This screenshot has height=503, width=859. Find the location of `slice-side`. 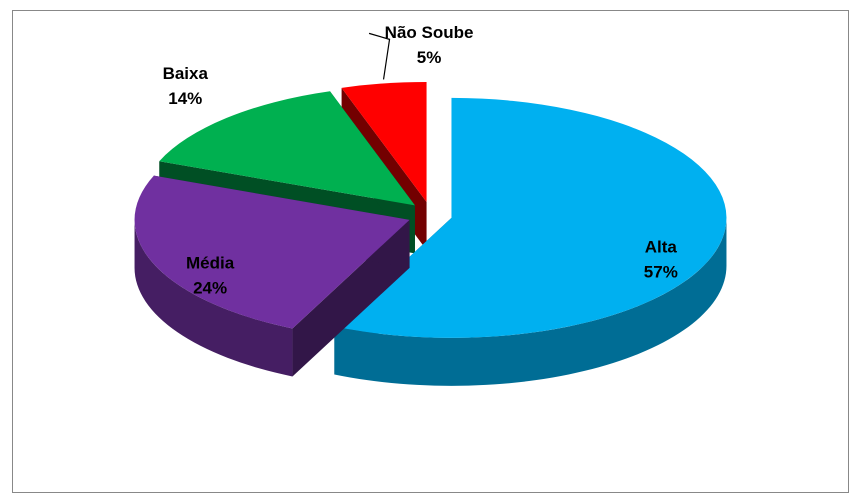

slice-side is located at coordinates (213, 298).